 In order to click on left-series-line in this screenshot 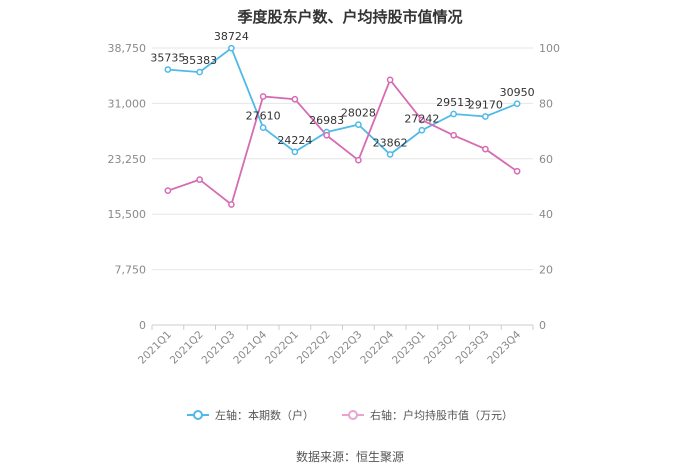, I will do `click(342, 101)`.